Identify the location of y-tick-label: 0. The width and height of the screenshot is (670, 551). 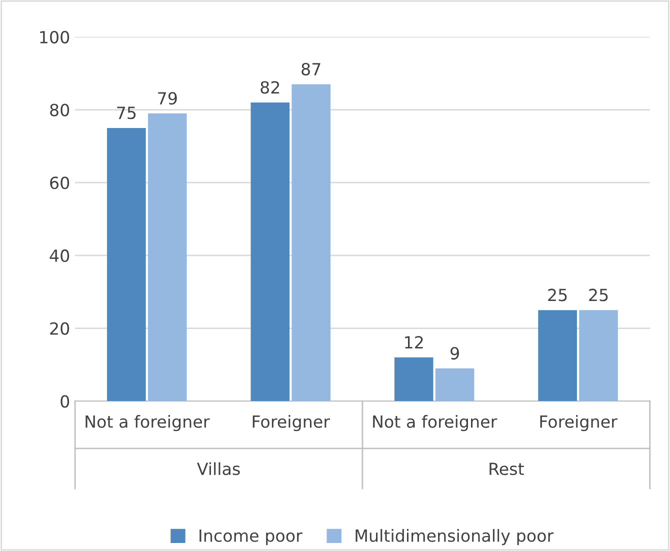
(65, 401).